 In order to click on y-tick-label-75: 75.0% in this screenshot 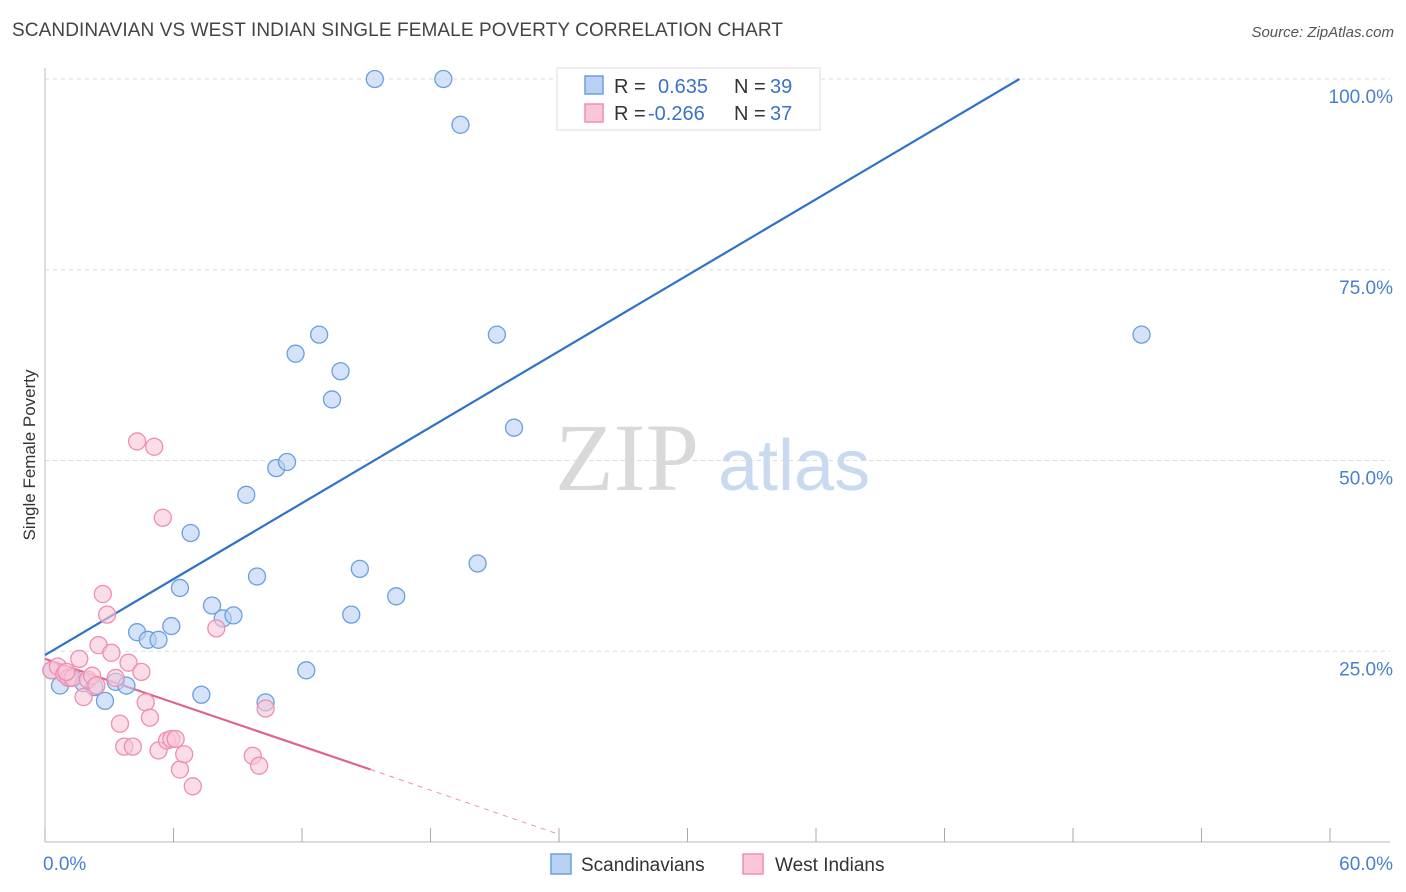, I will do `click(1366, 288)`.